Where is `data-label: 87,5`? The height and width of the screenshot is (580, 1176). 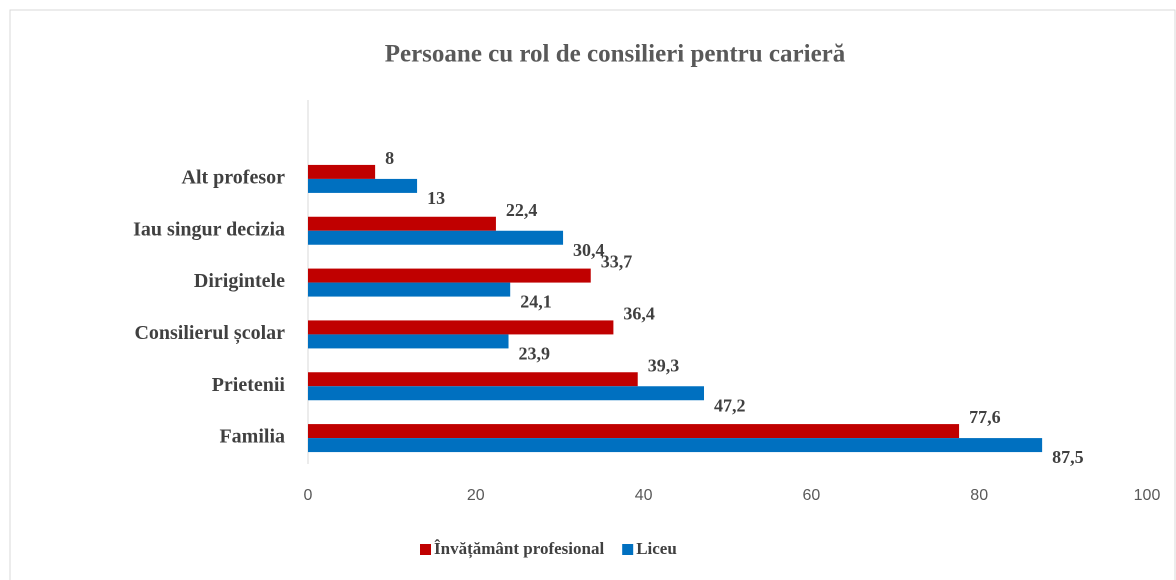 data-label: 87,5 is located at coordinates (1068, 457).